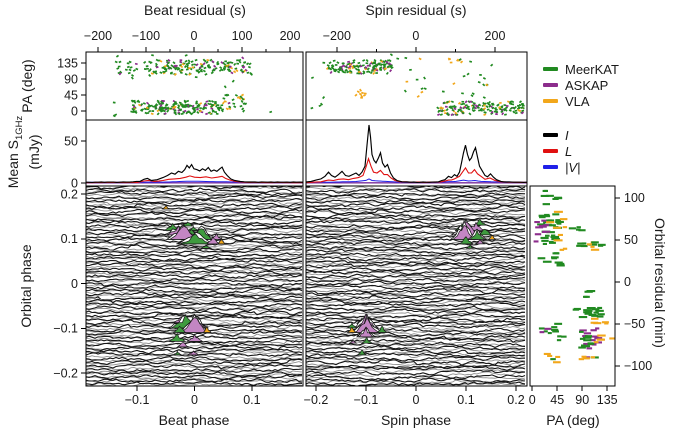  What do you see at coordinates (550, 167) in the screenshot?
I see `stokes-v-swatch-icon` at bounding box center [550, 167].